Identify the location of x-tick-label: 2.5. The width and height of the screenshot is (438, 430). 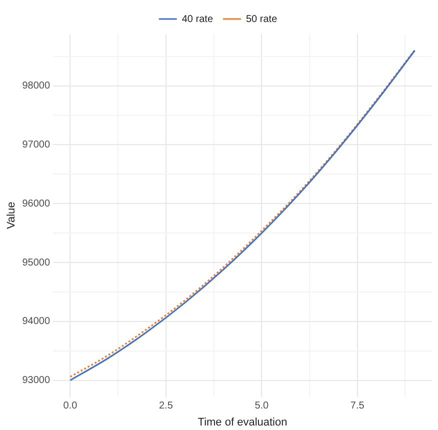
(166, 406).